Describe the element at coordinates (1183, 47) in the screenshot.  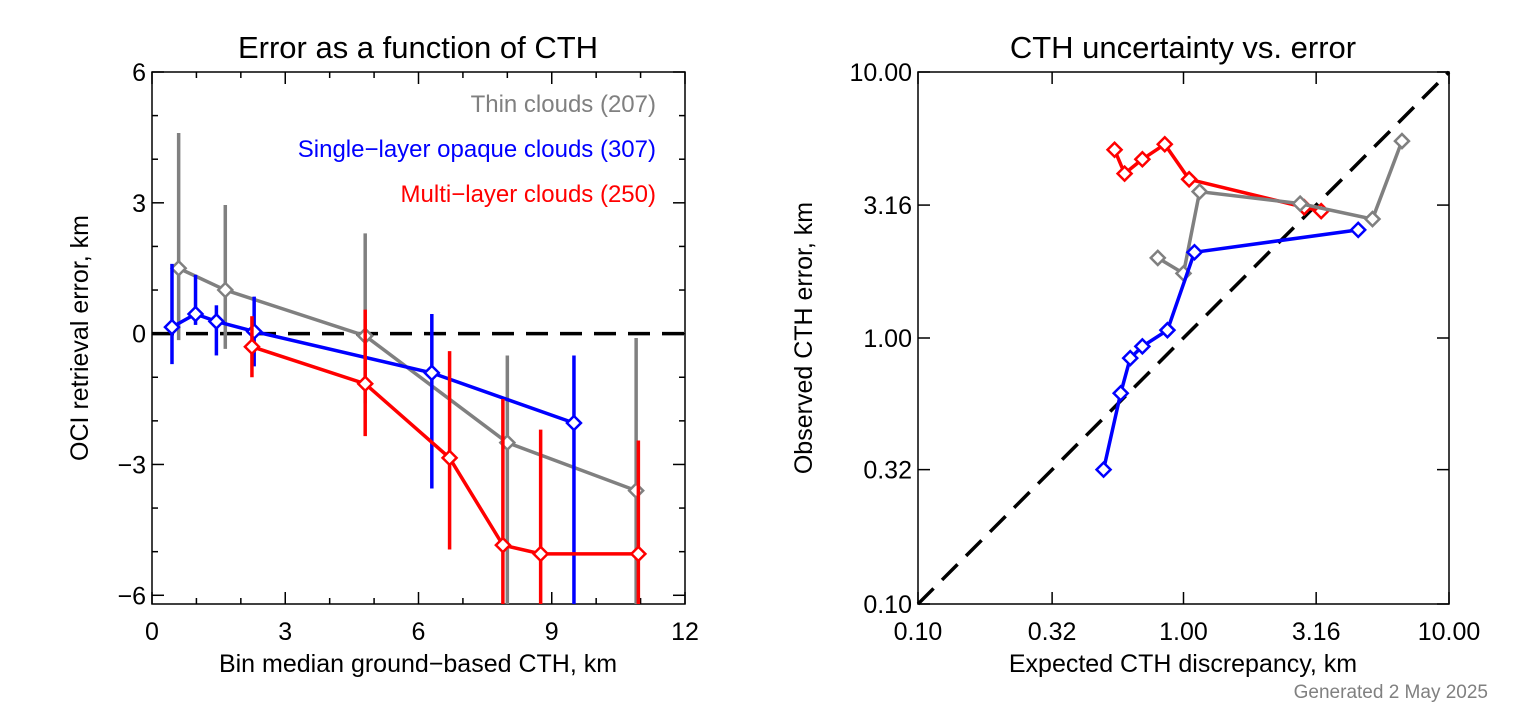
I see `right-chart-title: CTH uncertainty vs. error` at that location.